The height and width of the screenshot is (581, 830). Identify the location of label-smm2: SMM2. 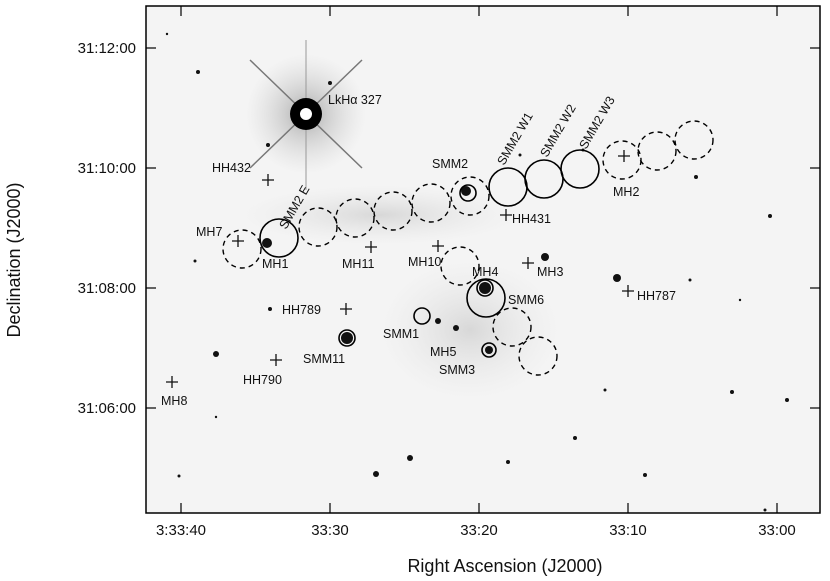
(450, 164).